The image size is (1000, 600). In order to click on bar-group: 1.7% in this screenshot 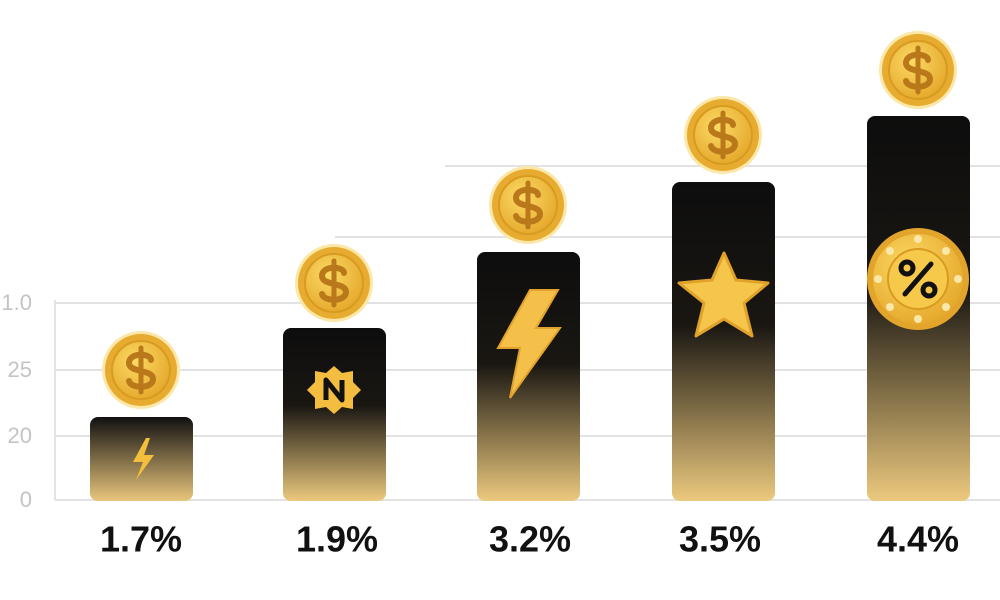, I will do `click(141, 445)`.